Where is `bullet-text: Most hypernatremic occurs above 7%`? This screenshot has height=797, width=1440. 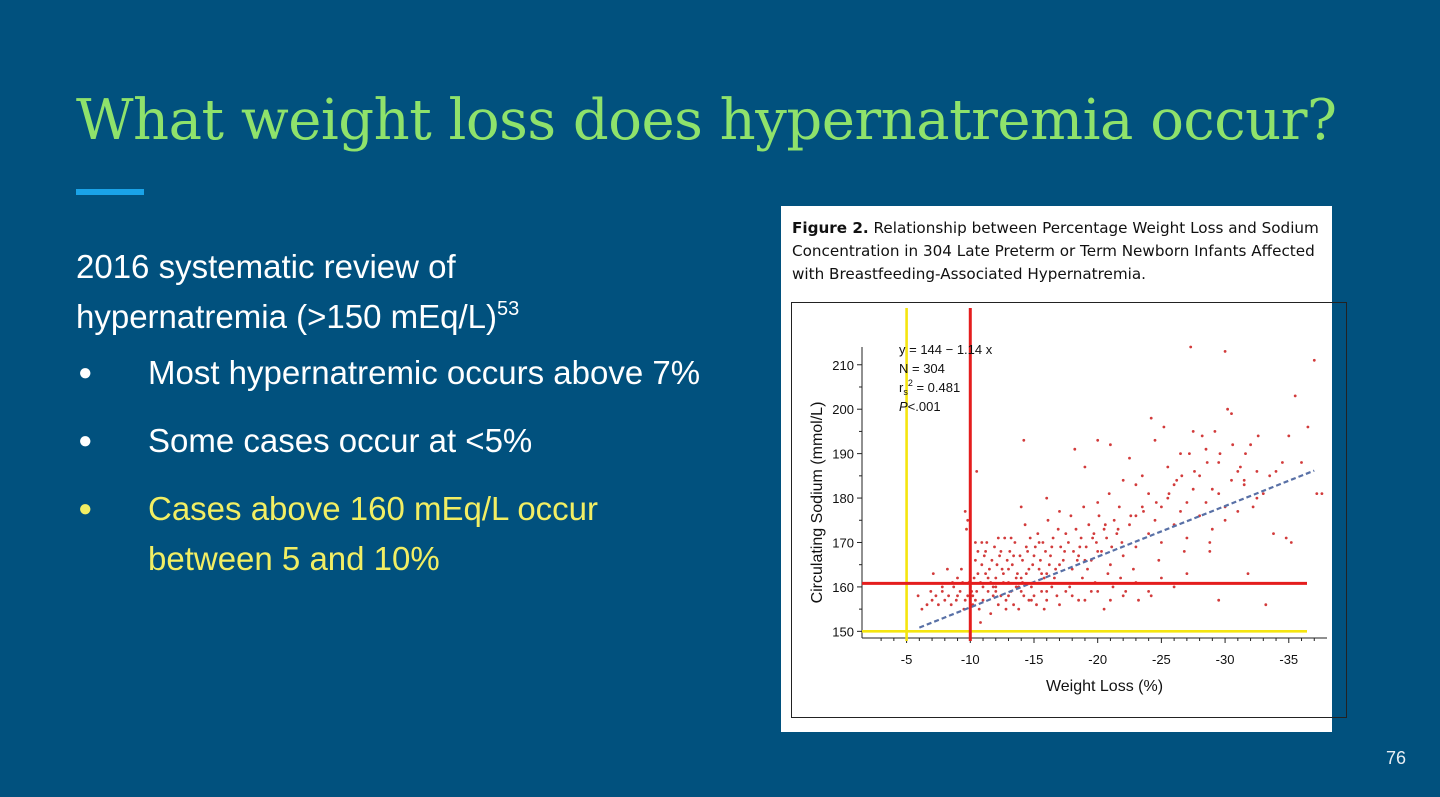
bullet-text: Most hypernatremic occurs above 7% is located at coordinates (424, 372).